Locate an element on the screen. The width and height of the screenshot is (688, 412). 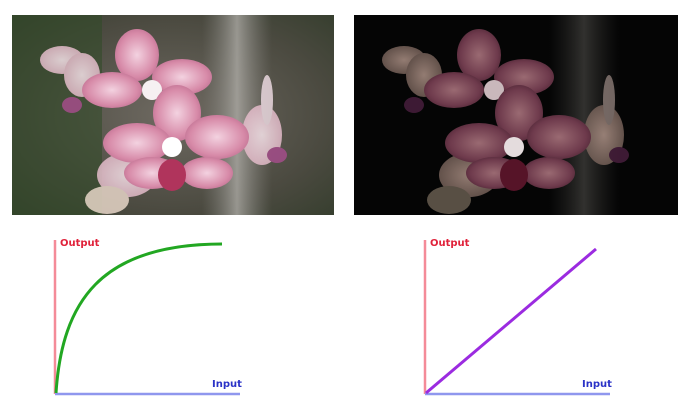
curve-graph-concave: Output Input is located at coordinates (150, 317).